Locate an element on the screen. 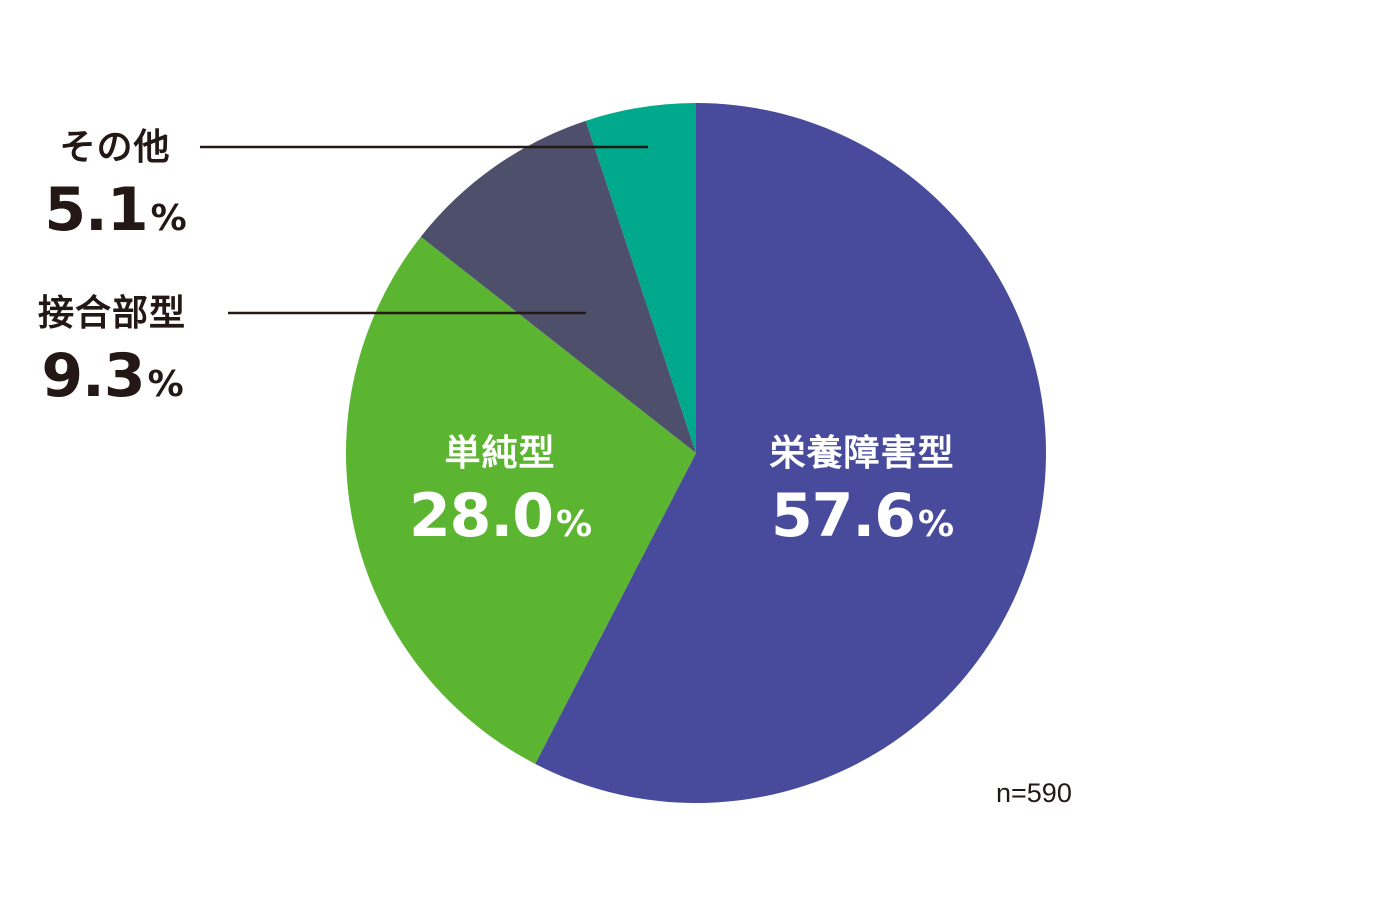 This screenshot has width=1400, height=909. slice-label-sonota: その他 5.1% is located at coordinates (115, 186).